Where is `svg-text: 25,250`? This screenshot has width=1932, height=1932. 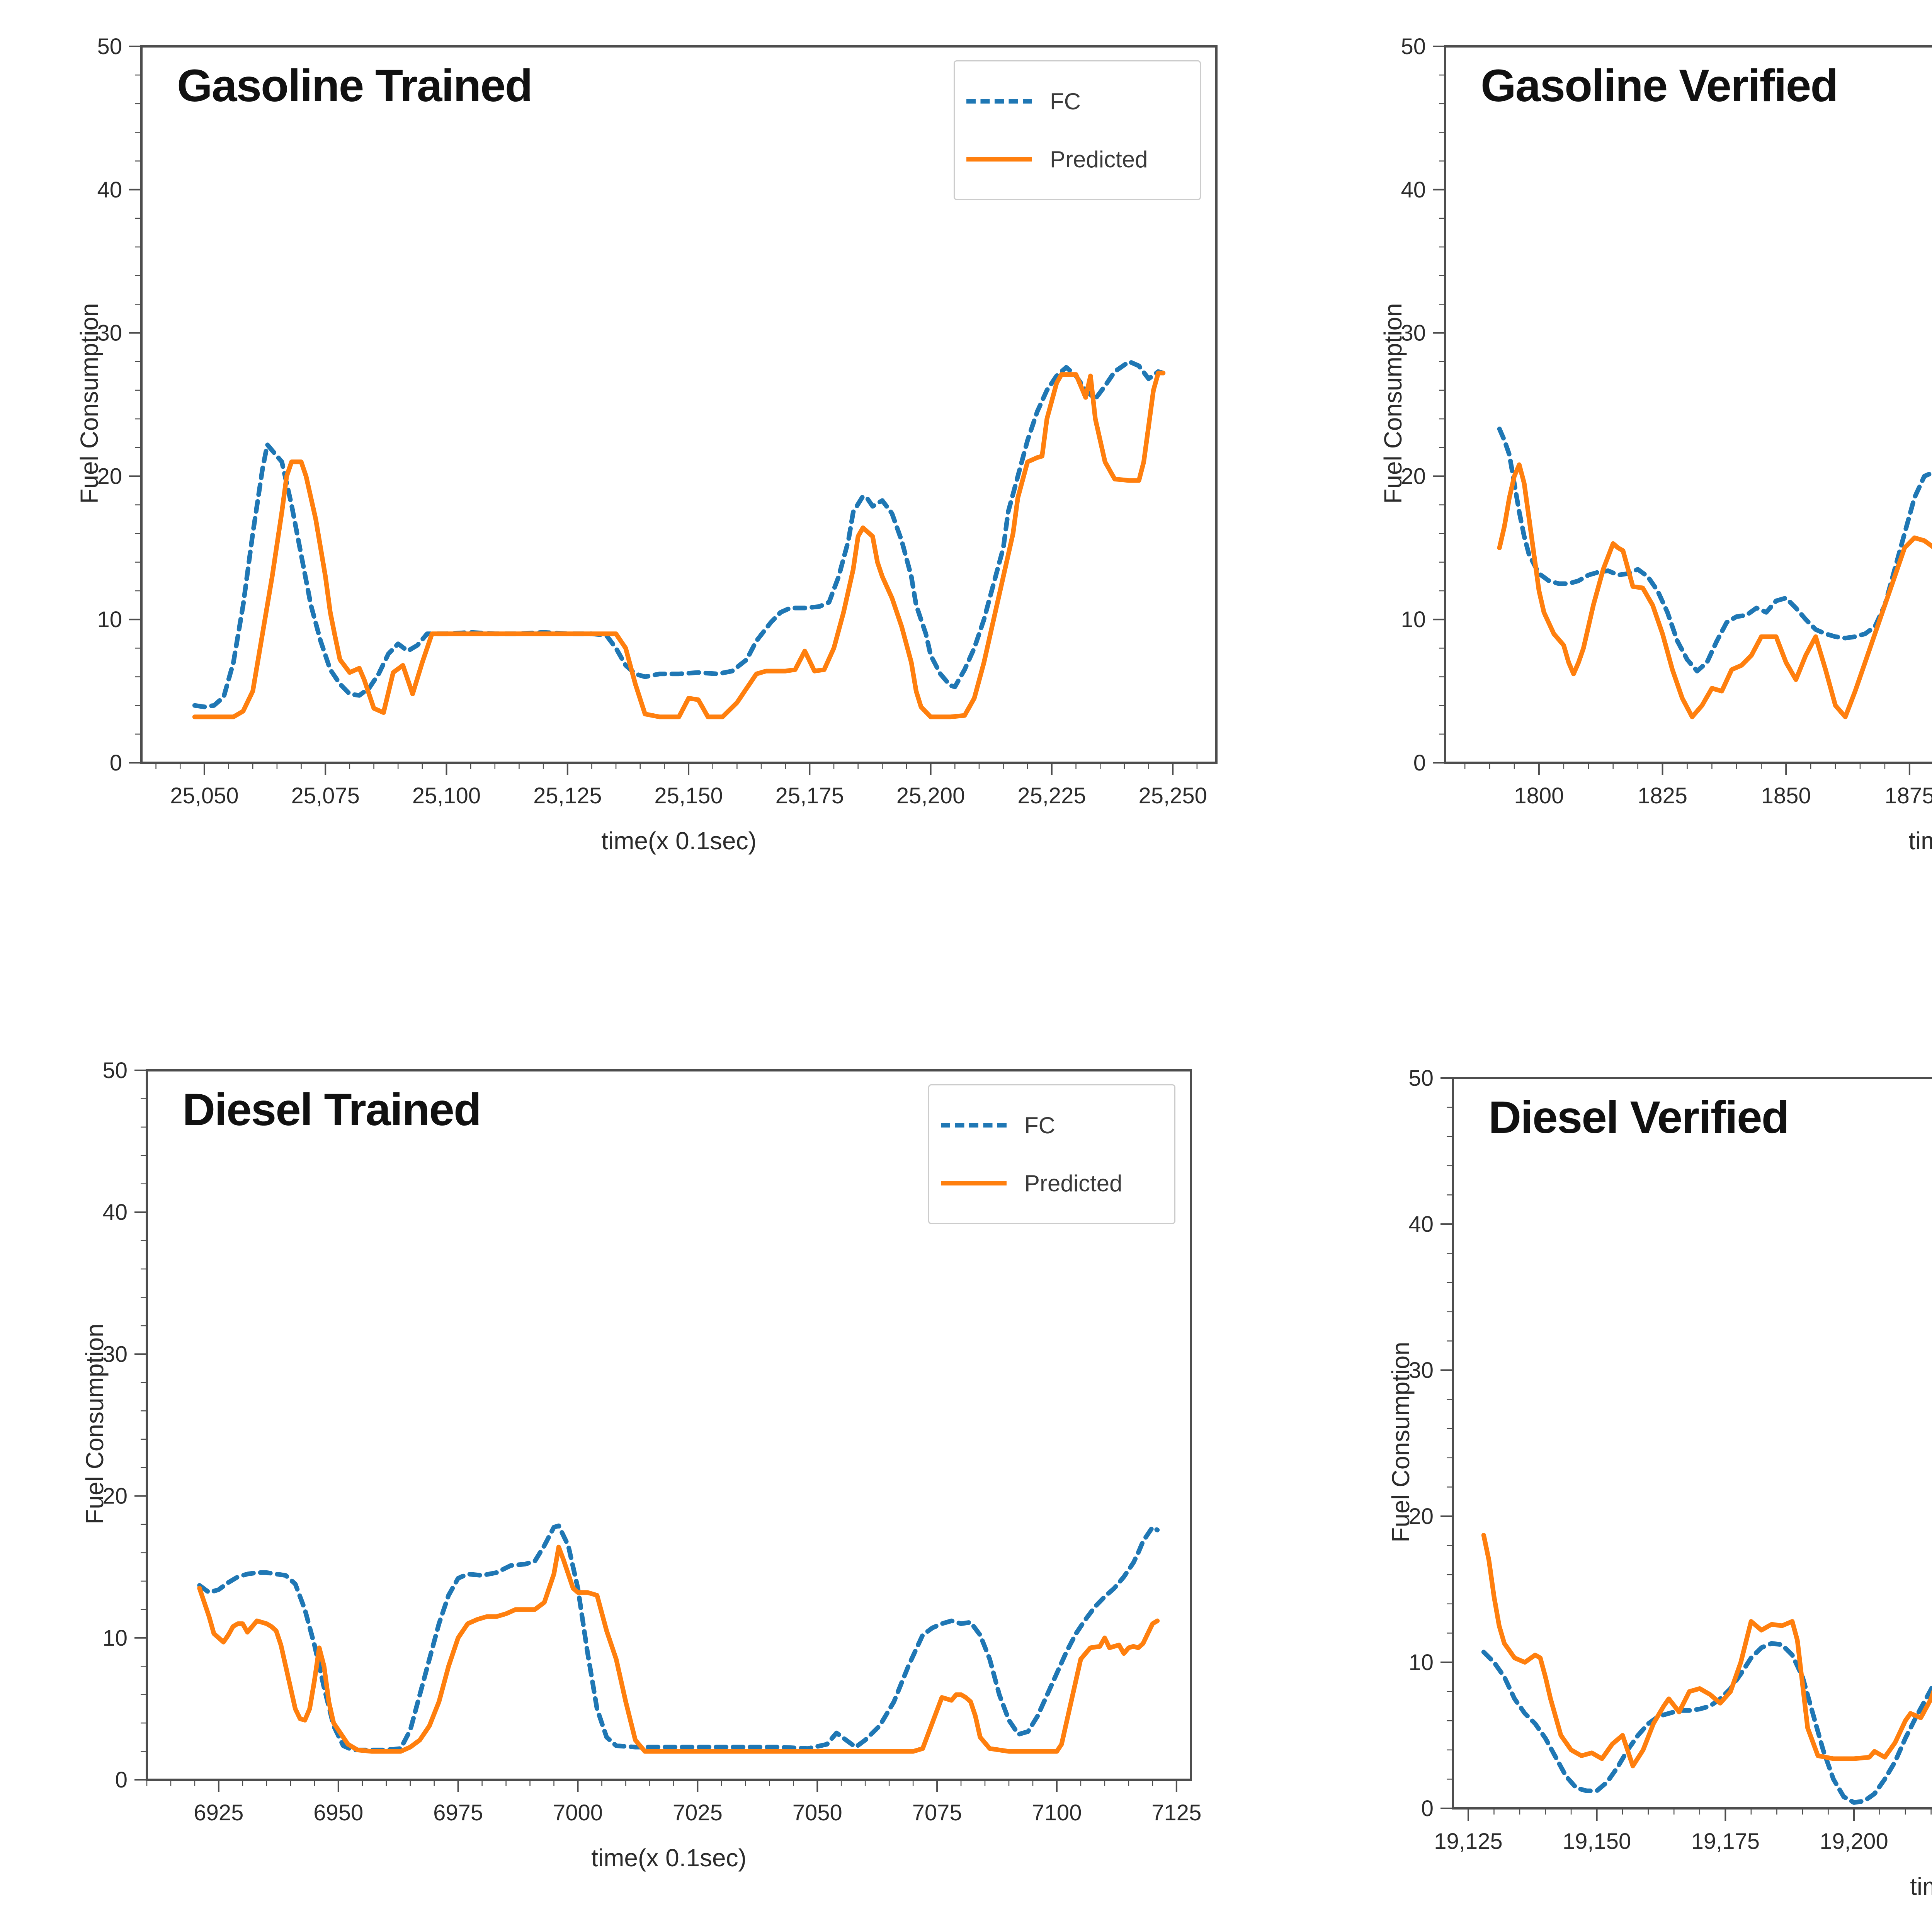 svg-text: 25,250 is located at coordinates (1173, 795).